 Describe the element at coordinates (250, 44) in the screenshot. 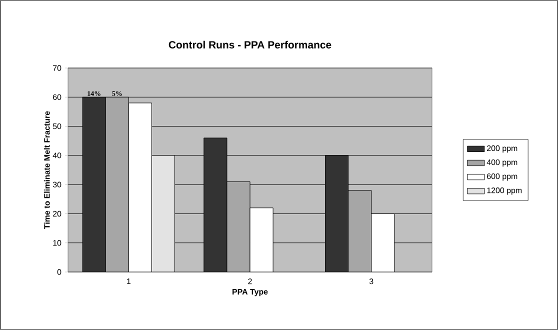

I see `chart-title: Control Runs - PPA Performance` at that location.